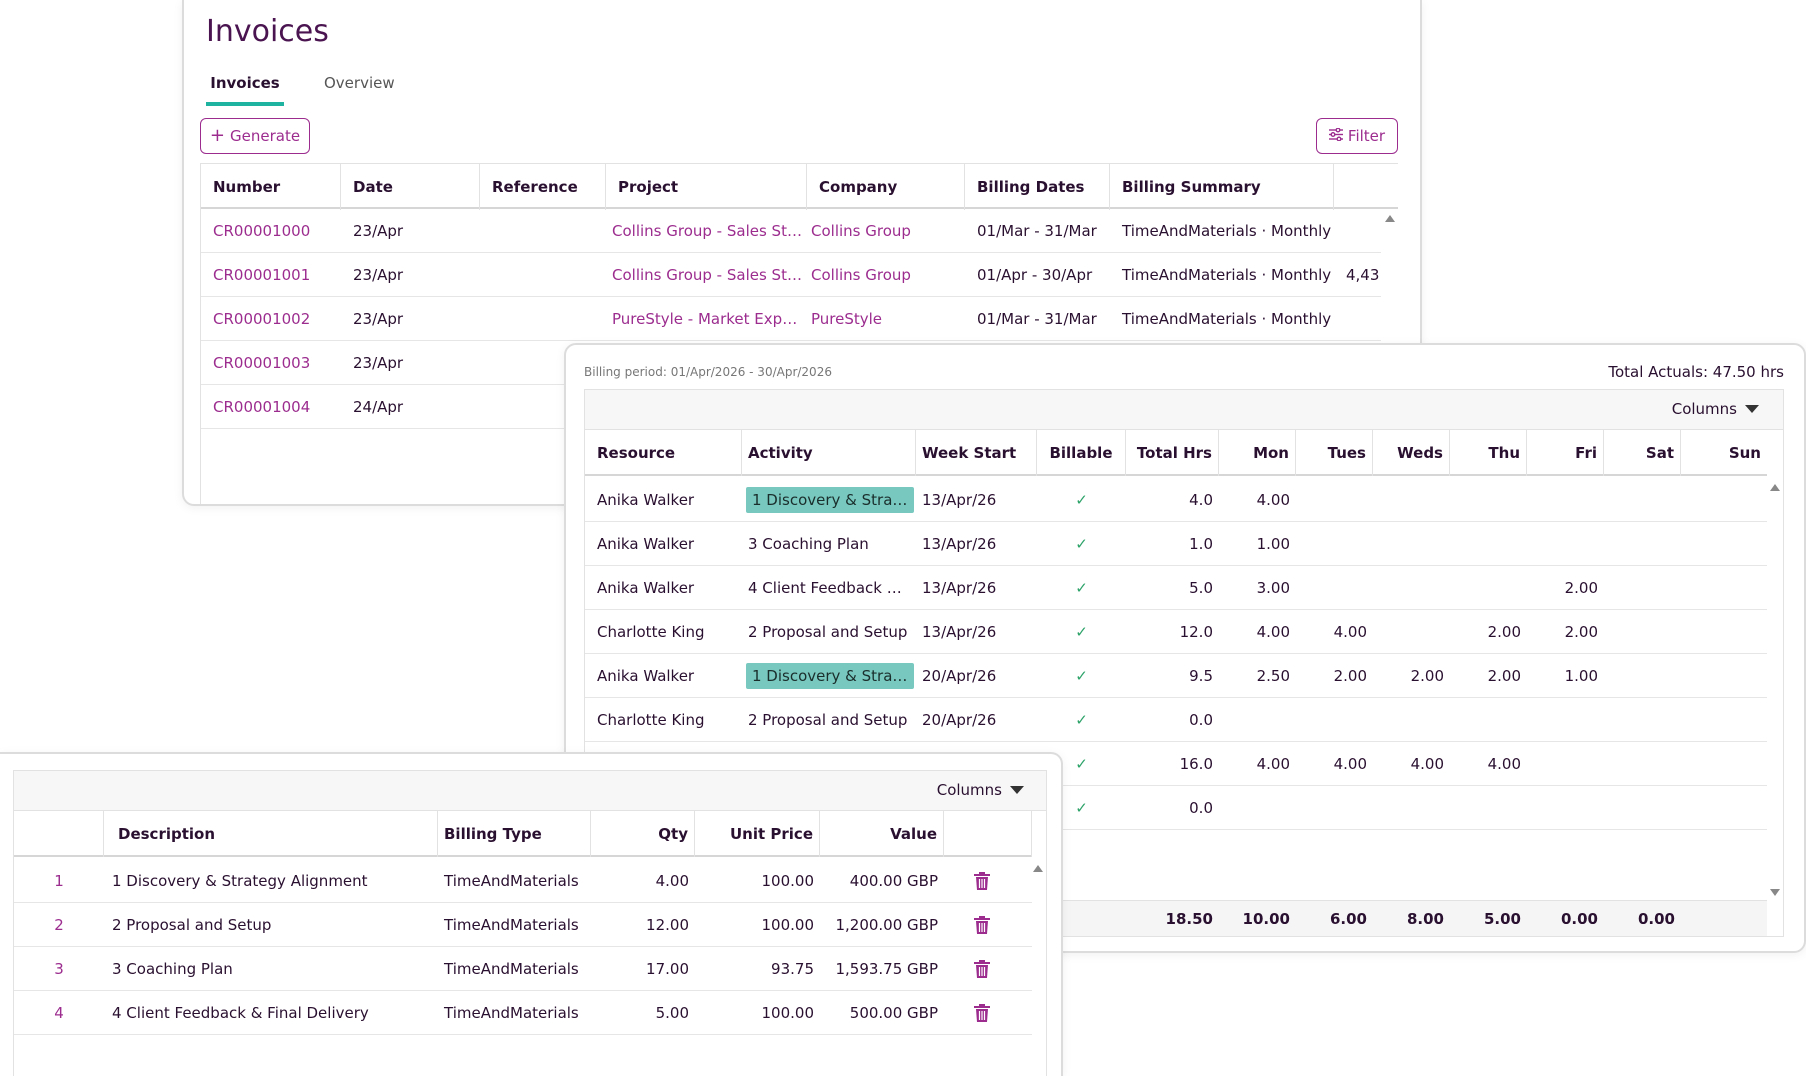 The width and height of the screenshot is (1806, 1076). I want to click on invoice-project: PureStyle - Market Expansion, so click(707, 319).